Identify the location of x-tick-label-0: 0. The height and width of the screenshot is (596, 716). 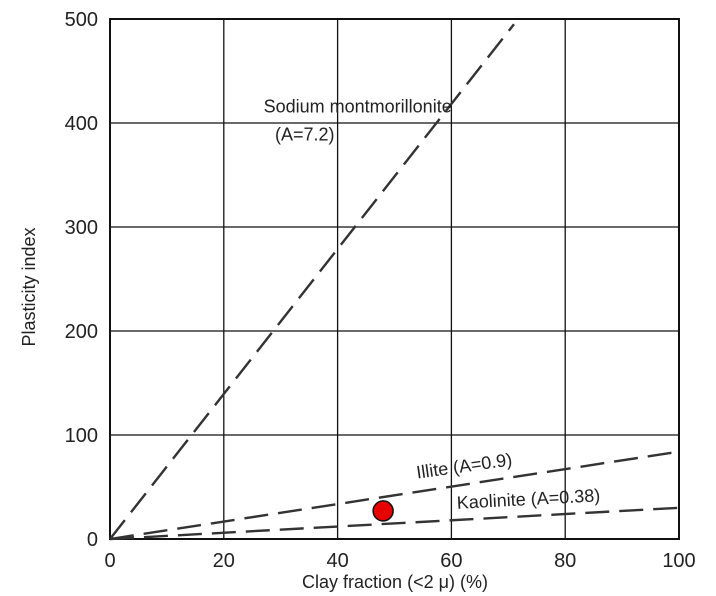
(109, 561).